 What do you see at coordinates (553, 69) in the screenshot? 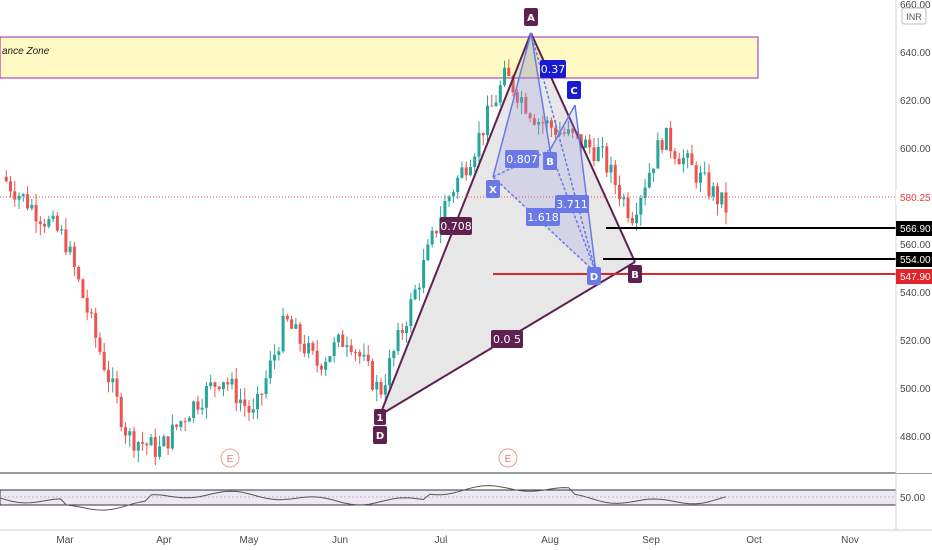
I see `ratio-037: 0.37` at bounding box center [553, 69].